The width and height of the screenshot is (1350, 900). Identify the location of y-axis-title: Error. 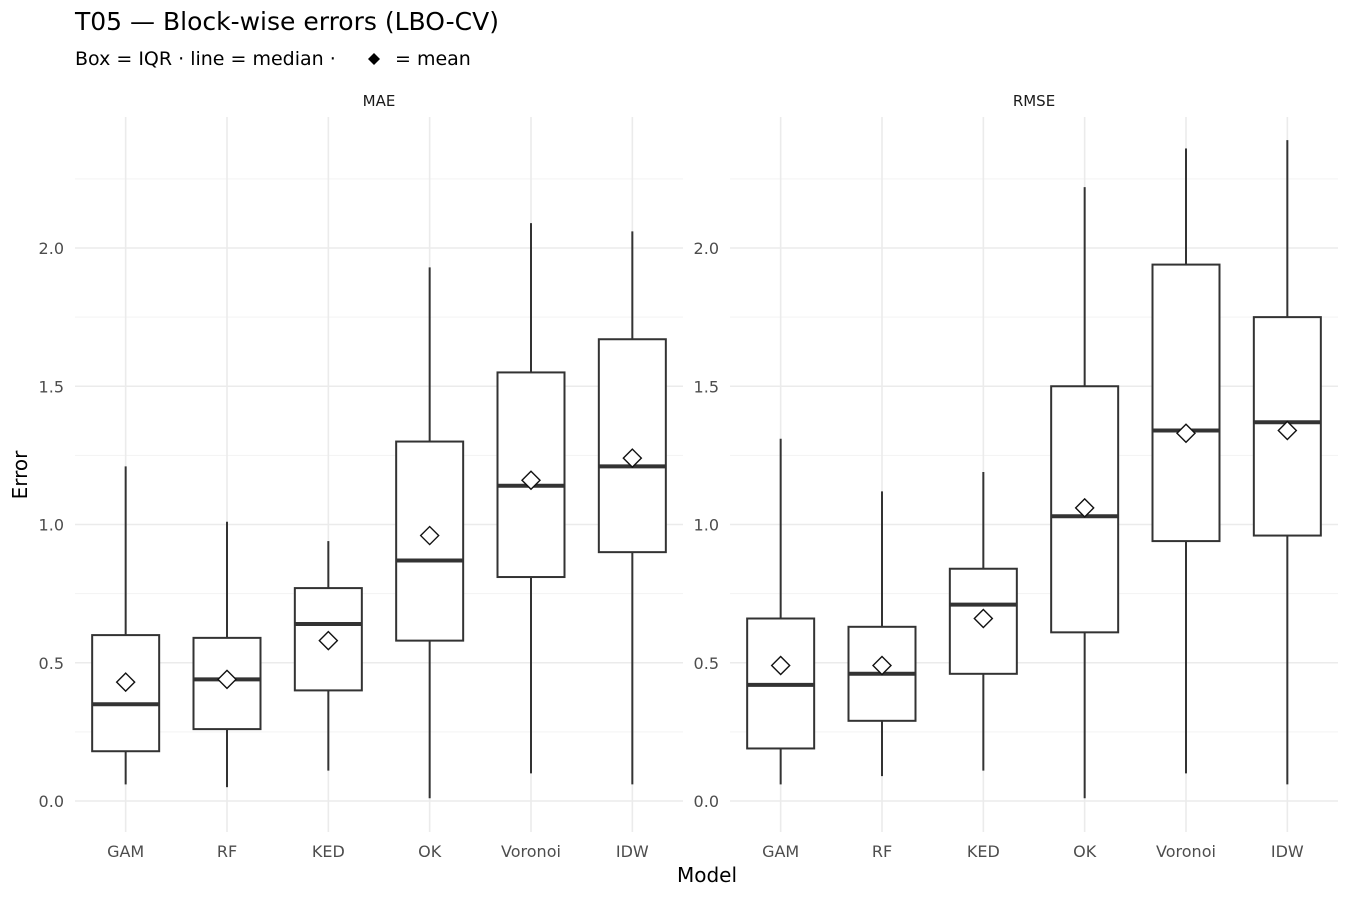
(20, 475).